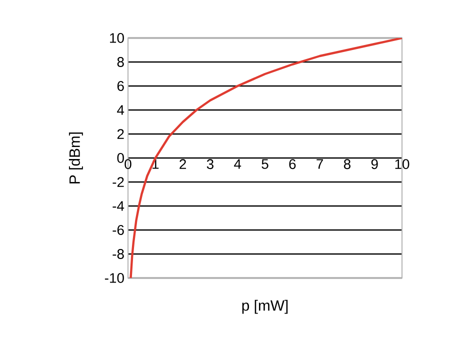  I want to click on y-tick-label: 2, so click(120, 134).